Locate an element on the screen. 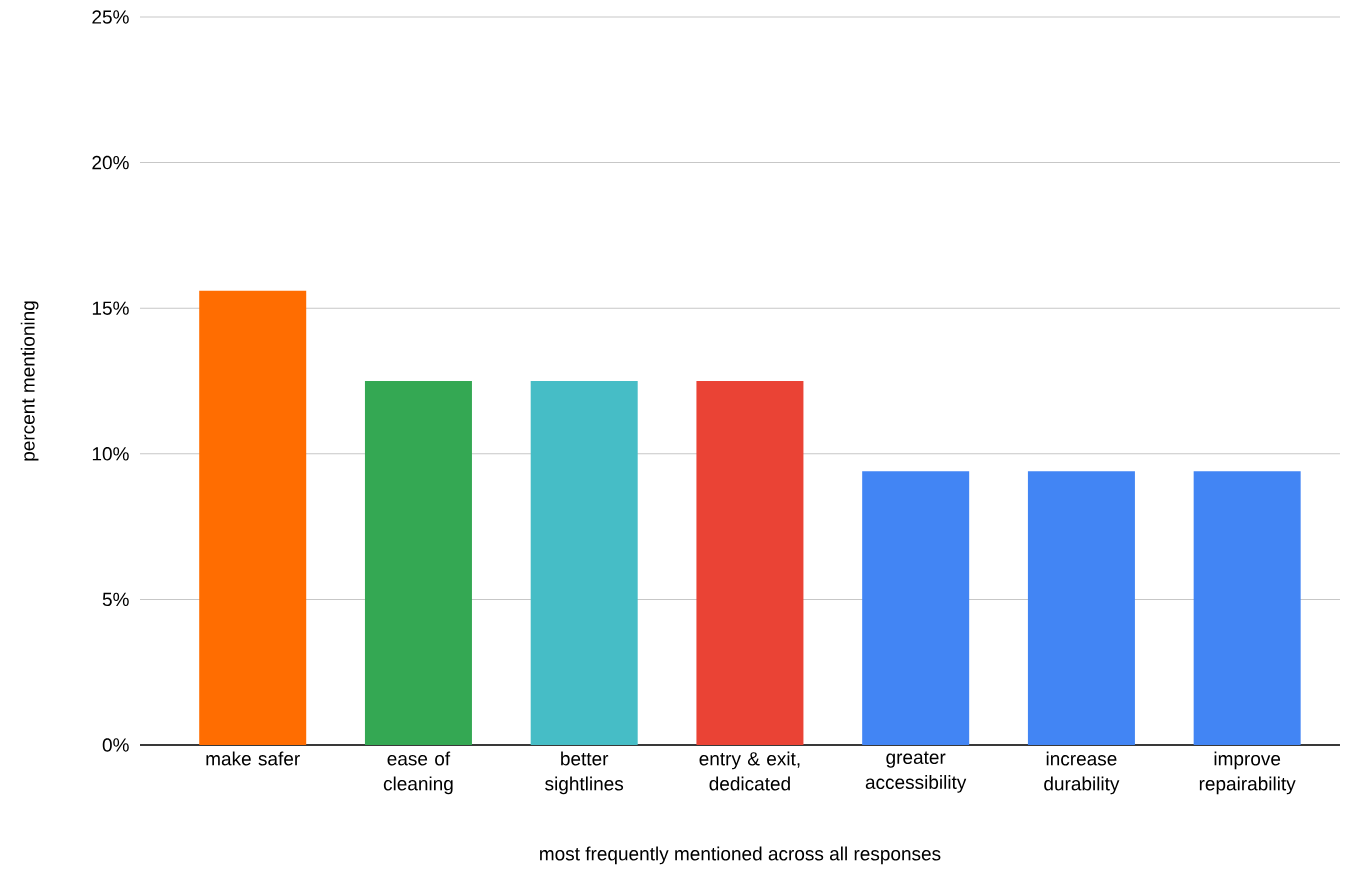 The width and height of the screenshot is (1354, 887). x-tick-label: entry & exit, dedicated is located at coordinates (749, 771).